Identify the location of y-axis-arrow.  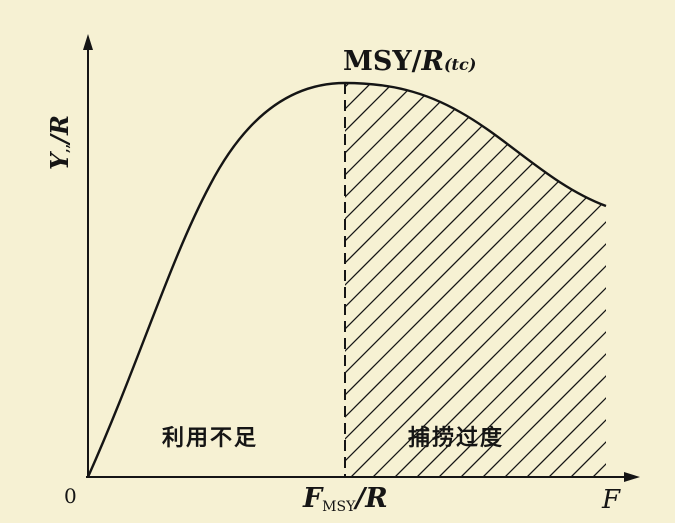
(88, 42).